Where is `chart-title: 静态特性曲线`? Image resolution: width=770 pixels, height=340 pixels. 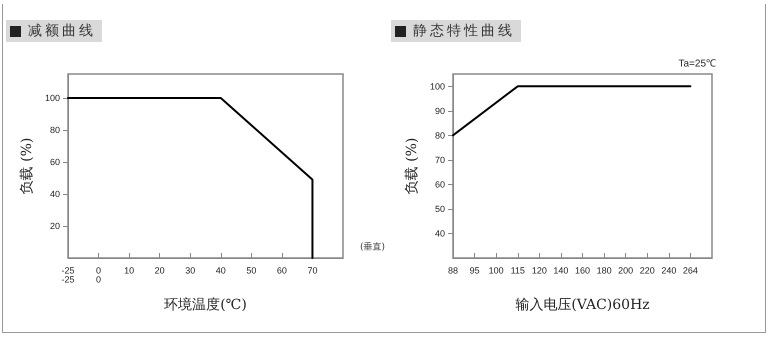
chart-title: 静态特性曲线 is located at coordinates (464, 31).